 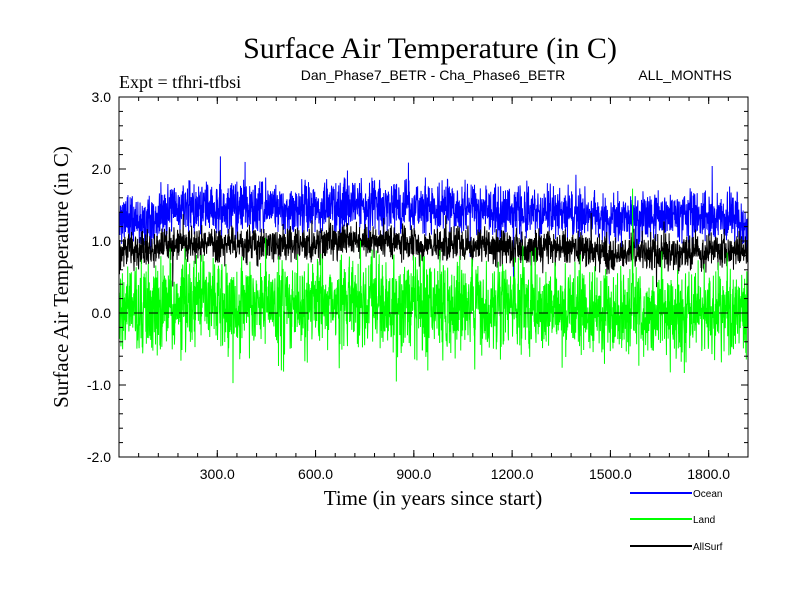 I want to click on x-tick-label: 600.0, so click(x=315, y=474).